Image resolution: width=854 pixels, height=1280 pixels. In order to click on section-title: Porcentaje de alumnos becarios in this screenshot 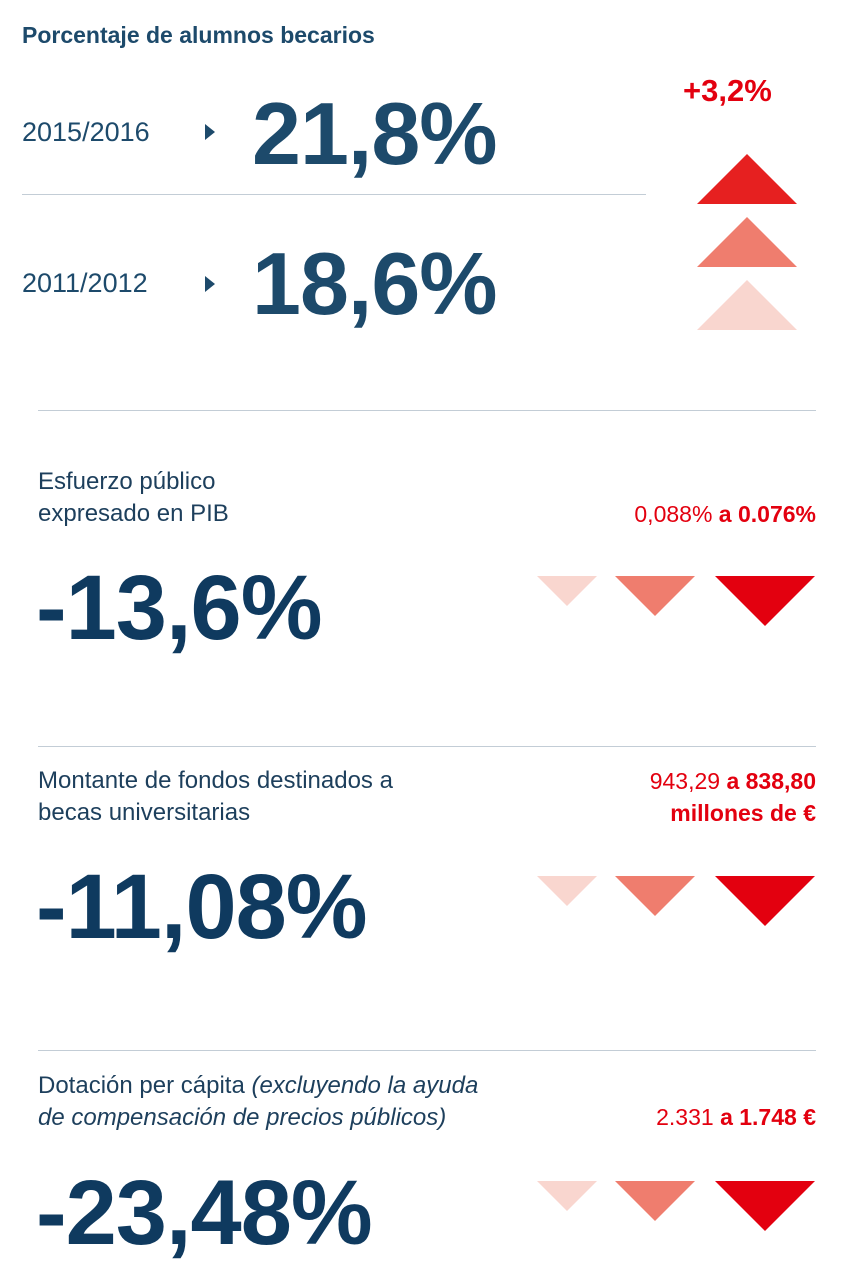, I will do `click(198, 35)`.